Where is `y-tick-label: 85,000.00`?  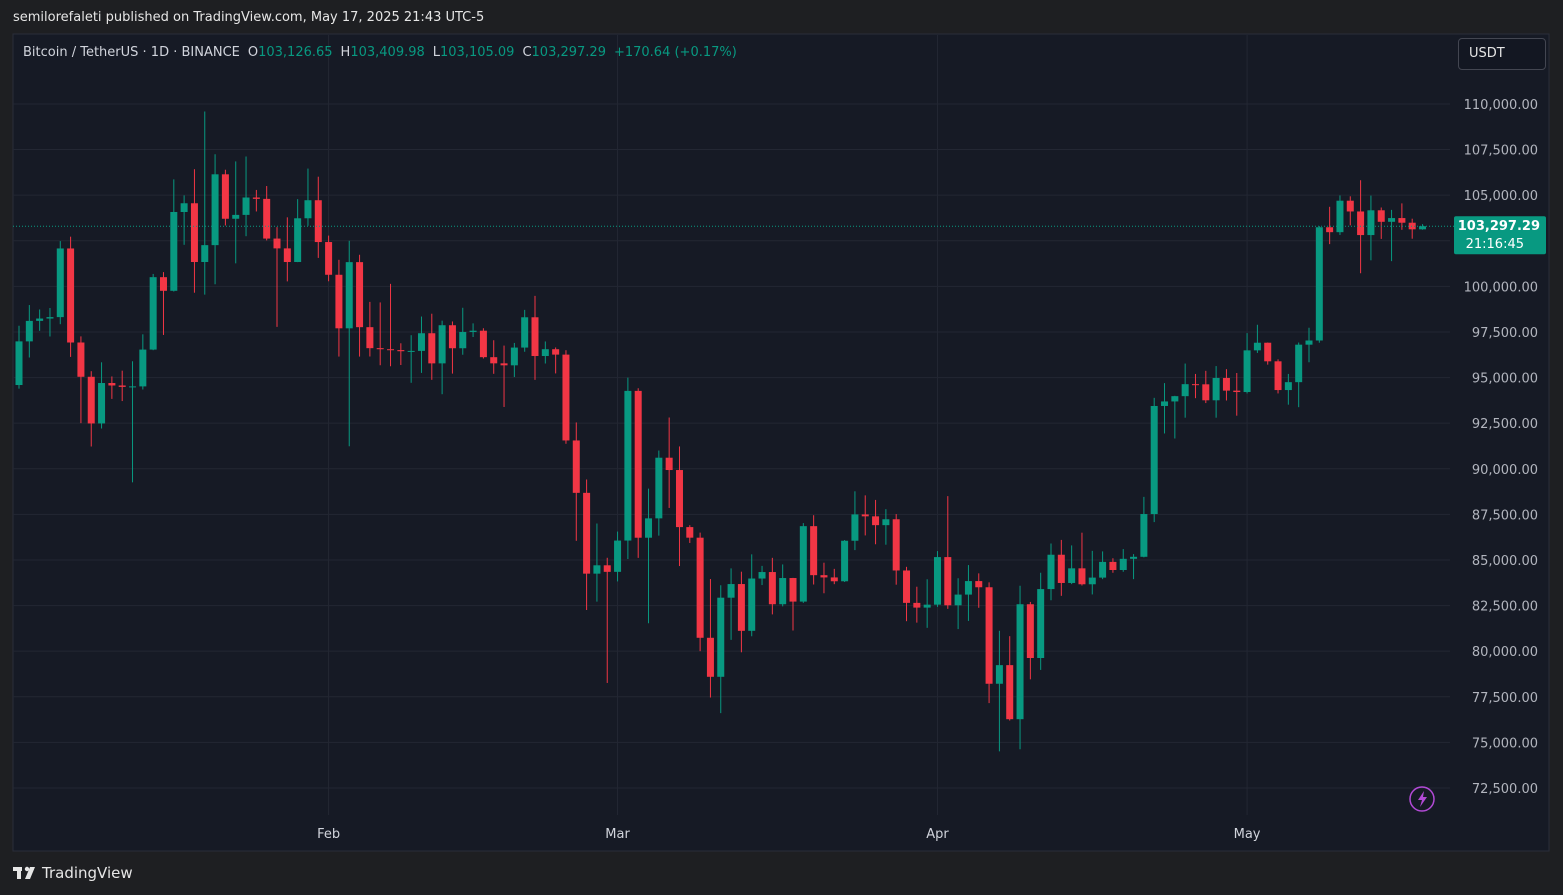 y-tick-label: 85,000.00 is located at coordinates (1505, 561).